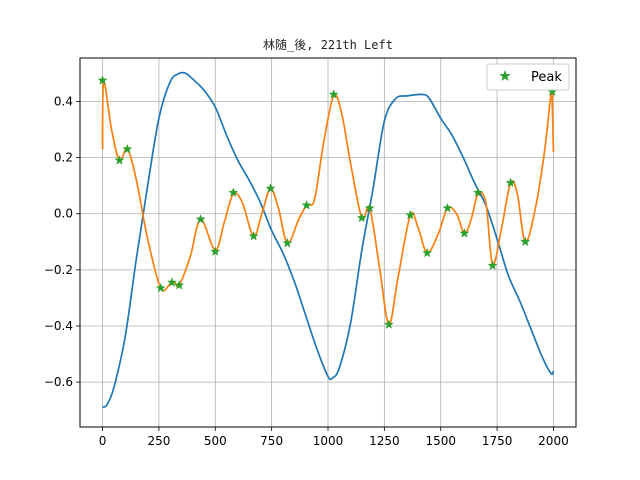 This screenshot has width=640, height=480. I want to click on x-tick-label: 1000, so click(328, 441).